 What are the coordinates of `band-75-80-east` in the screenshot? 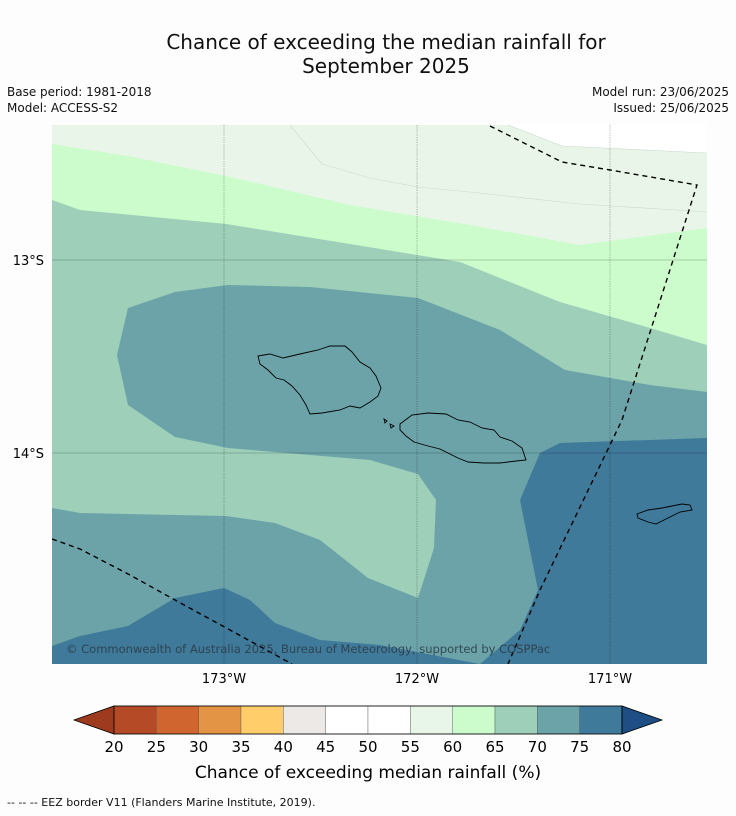 It's located at (593, 551).